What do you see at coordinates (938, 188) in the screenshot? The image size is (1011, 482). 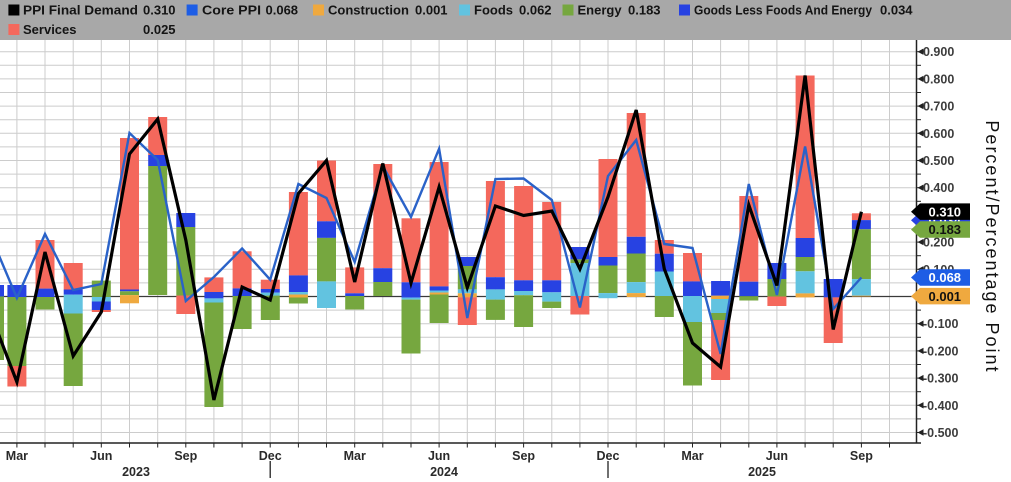 I see `svg-text: 0.400` at bounding box center [938, 188].